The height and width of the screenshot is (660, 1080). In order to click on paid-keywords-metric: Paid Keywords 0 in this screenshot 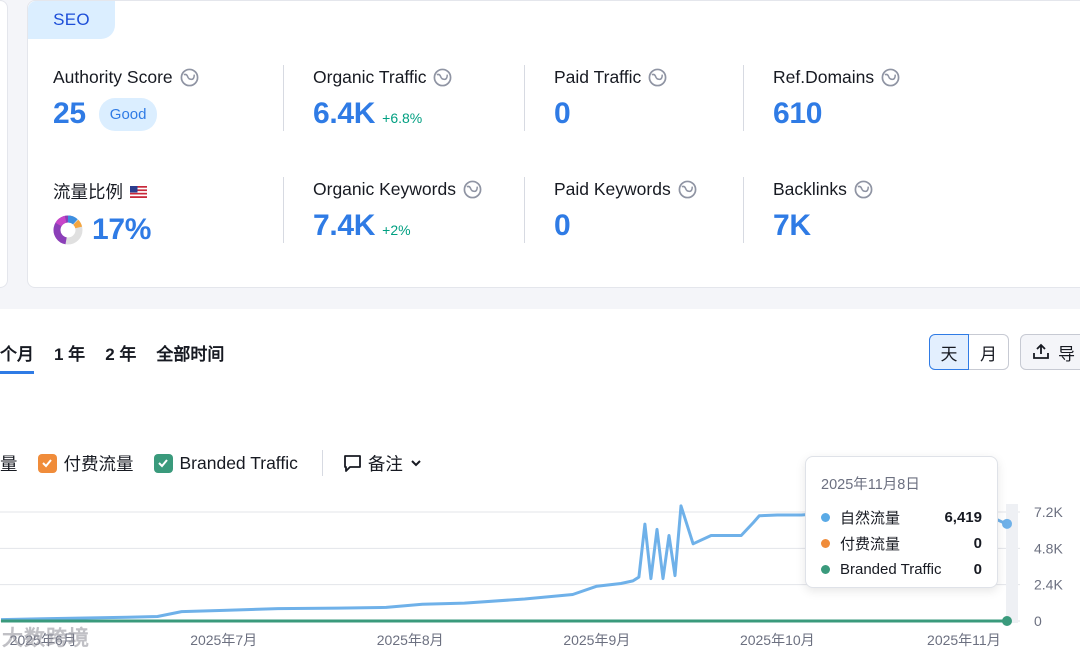, I will do `click(625, 211)`.